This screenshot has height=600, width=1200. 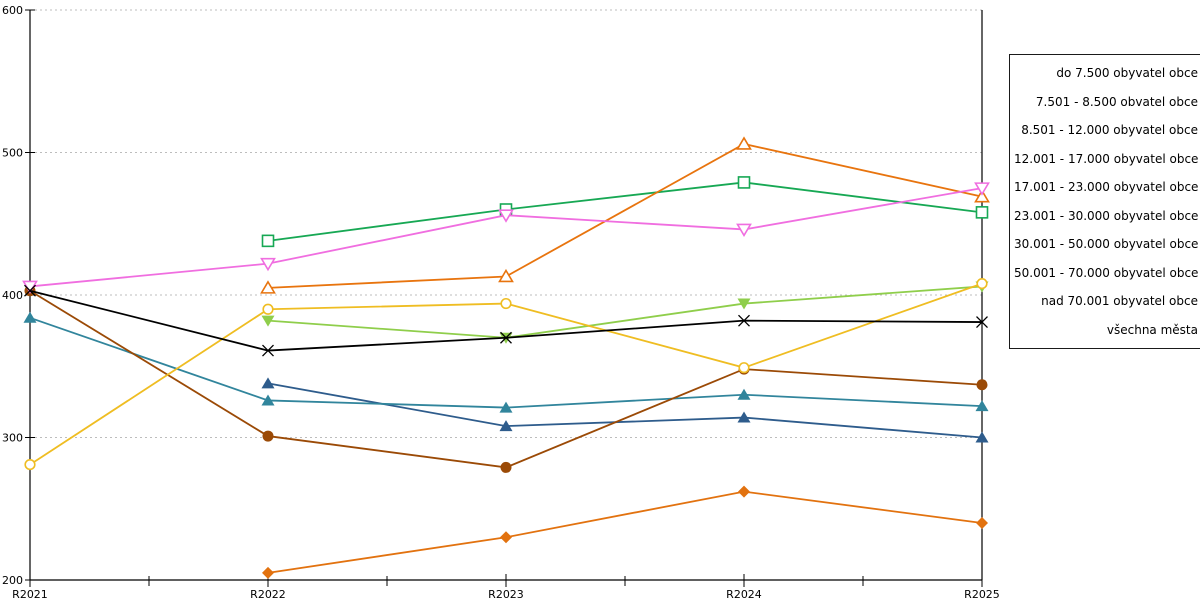 I want to click on legend-item: všechna města, so click(x=1152, y=329).